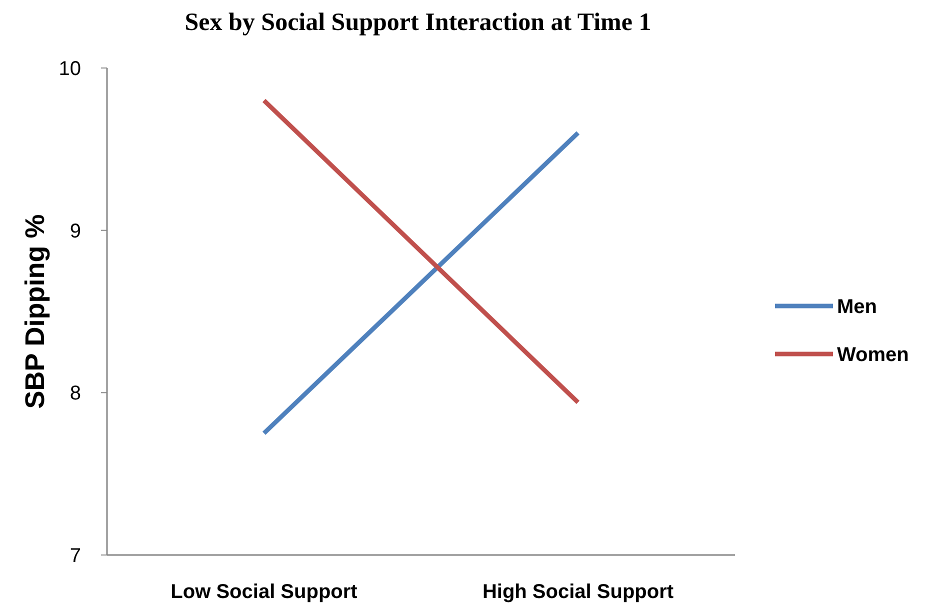 The image size is (925, 608). I want to click on y-axis-title: SBP Dipping %, so click(35, 311).